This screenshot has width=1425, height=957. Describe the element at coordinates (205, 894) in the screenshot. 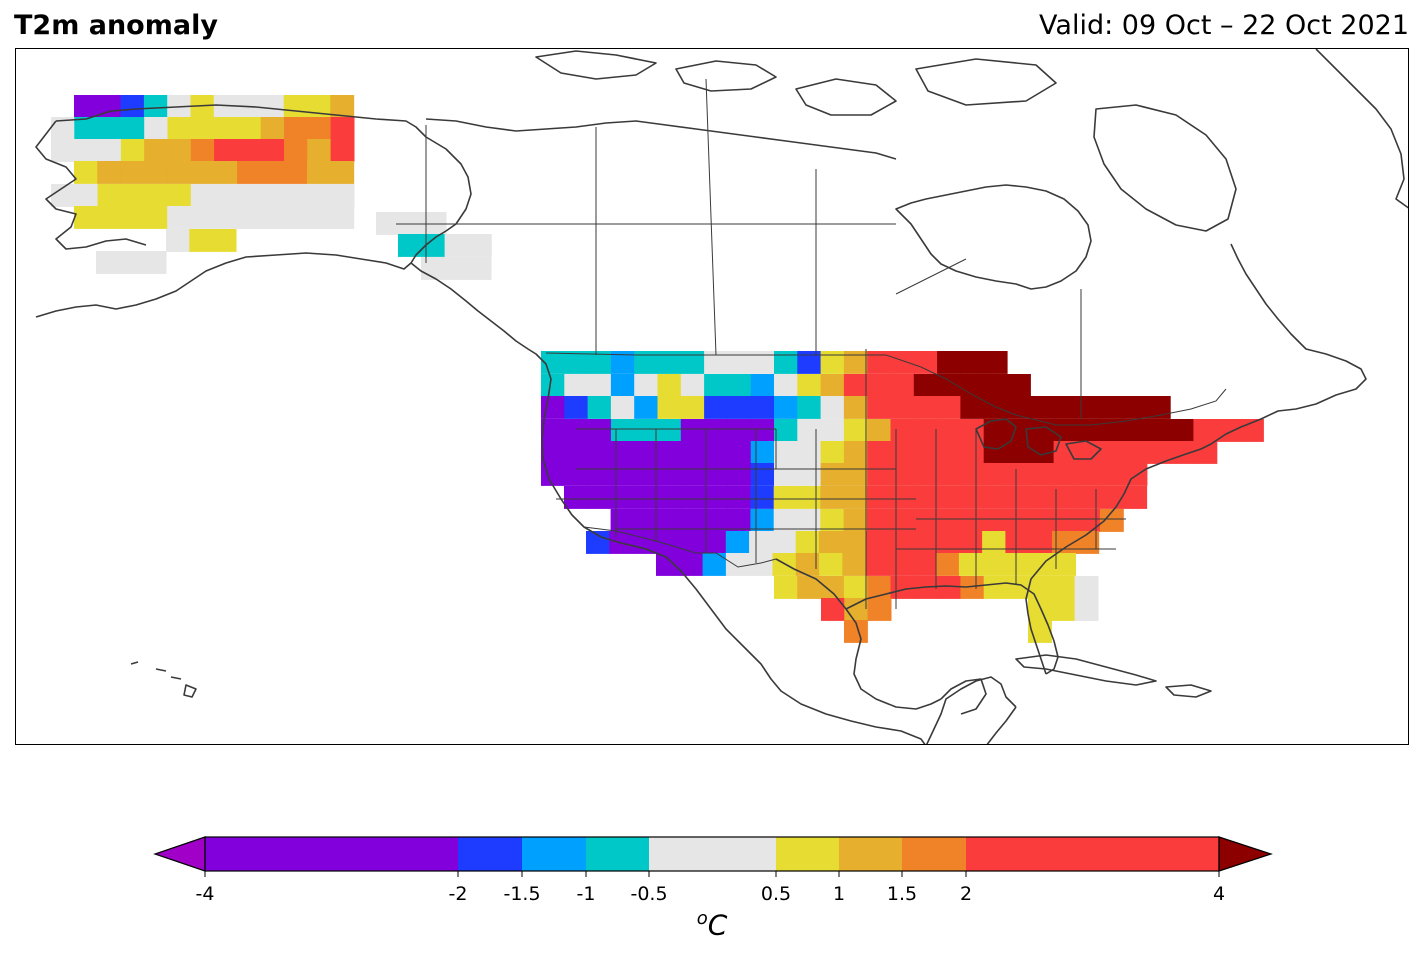

I see `colorbar-tick-label: -4` at that location.